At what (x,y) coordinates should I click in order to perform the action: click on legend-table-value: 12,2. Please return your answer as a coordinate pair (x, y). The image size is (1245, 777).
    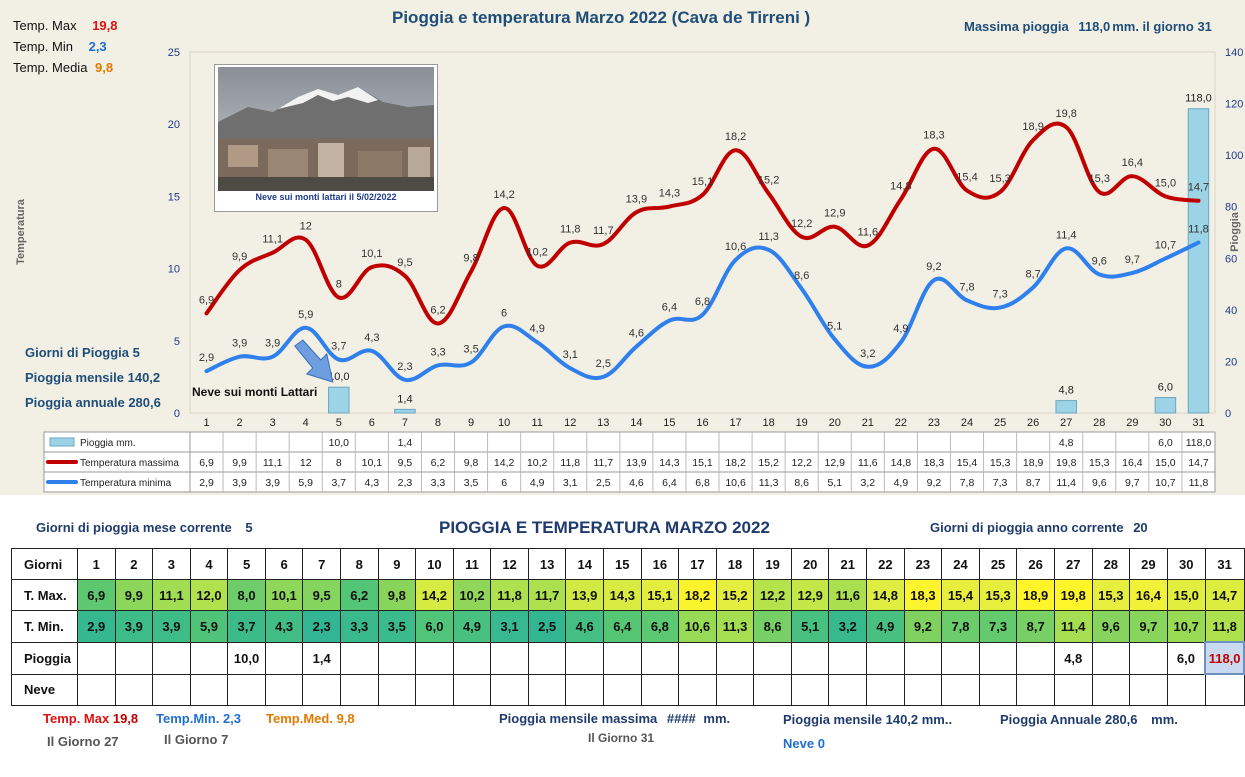
    Looking at the image, I should click on (801, 463).